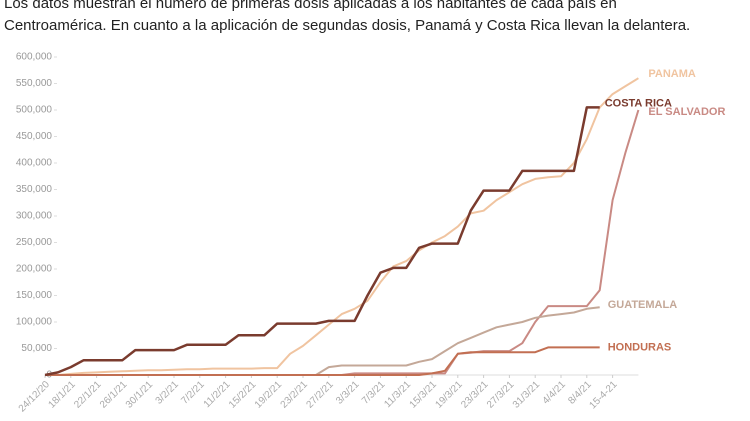  What do you see at coordinates (34, 163) in the screenshot?
I see `y-tick-label: 400,000` at bounding box center [34, 163].